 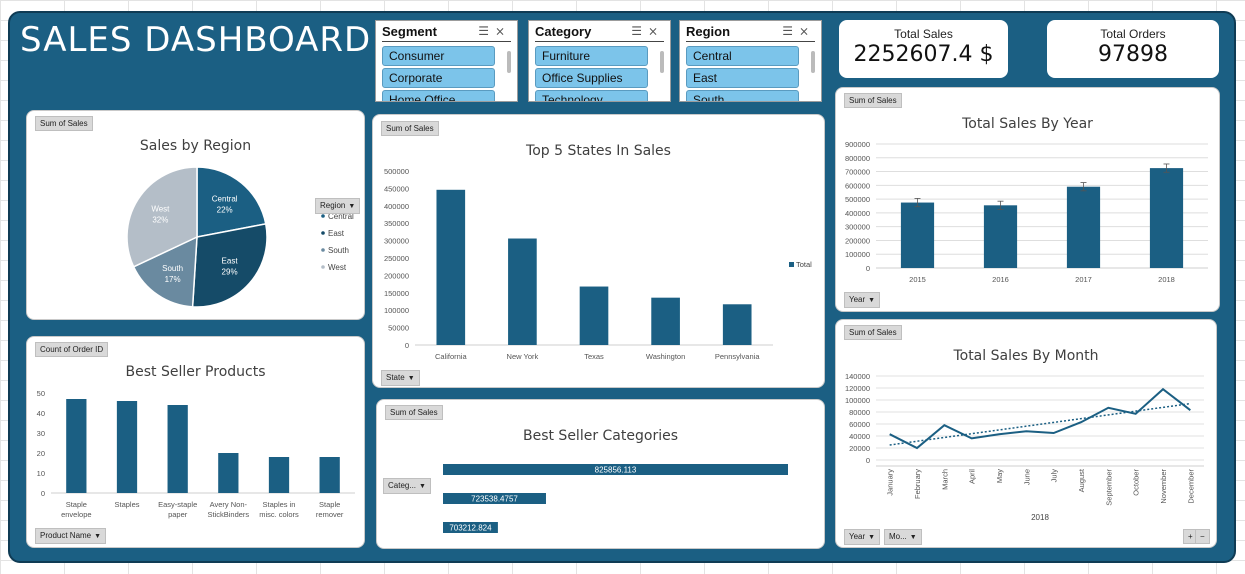 I want to click on region-filter-label: Region, so click(x=333, y=205).